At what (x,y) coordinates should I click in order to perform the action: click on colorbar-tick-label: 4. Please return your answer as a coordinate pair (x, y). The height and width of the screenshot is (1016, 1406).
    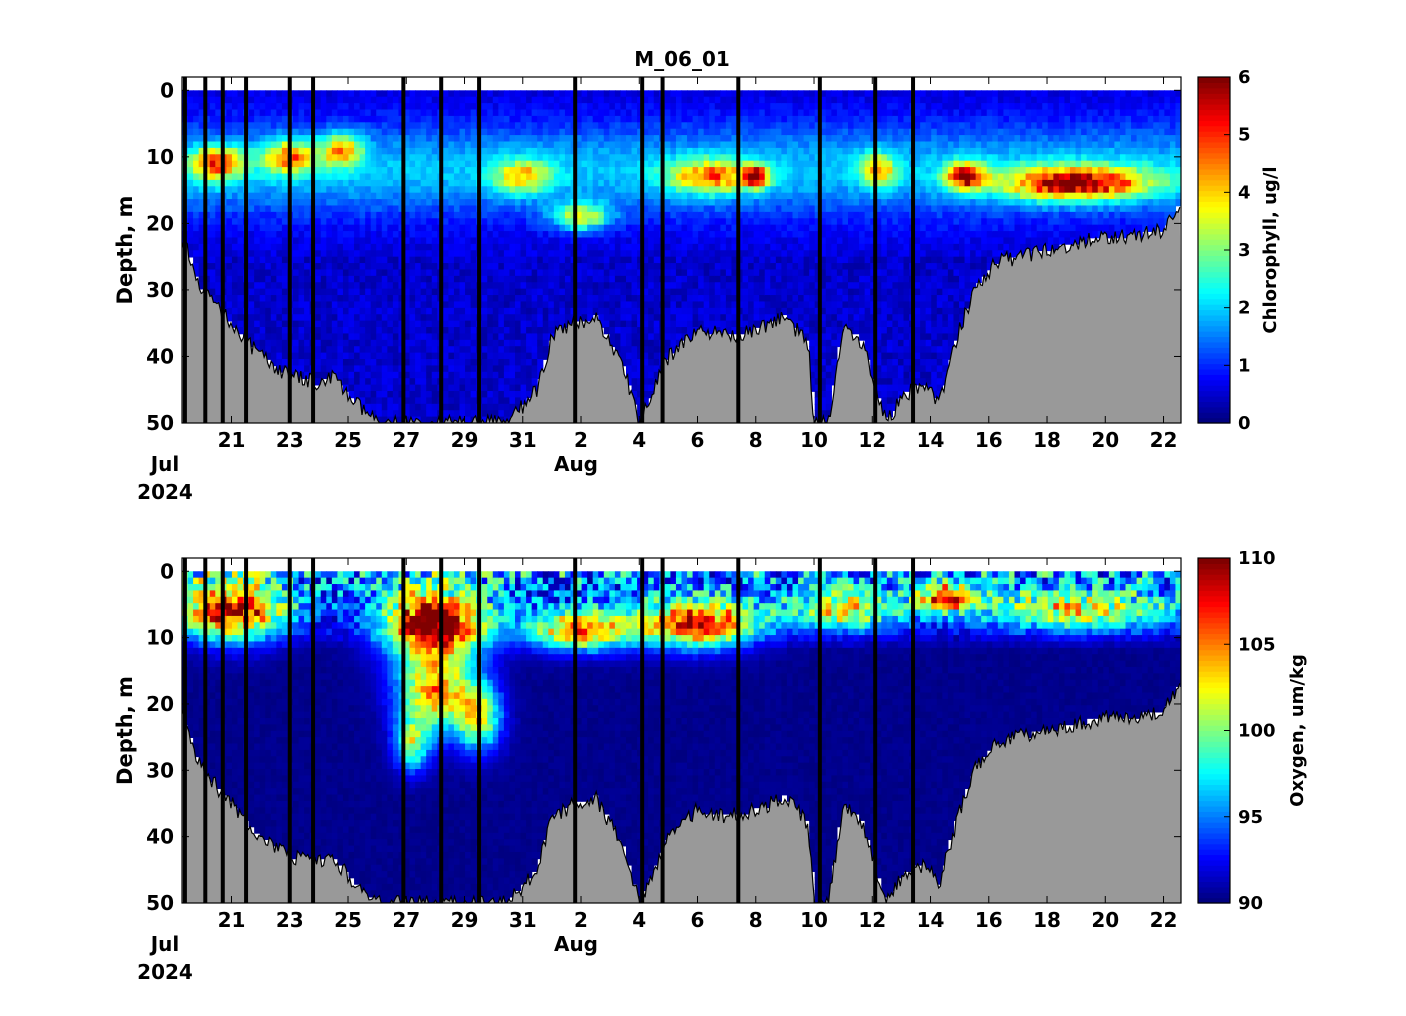
    Looking at the image, I should click on (1244, 192).